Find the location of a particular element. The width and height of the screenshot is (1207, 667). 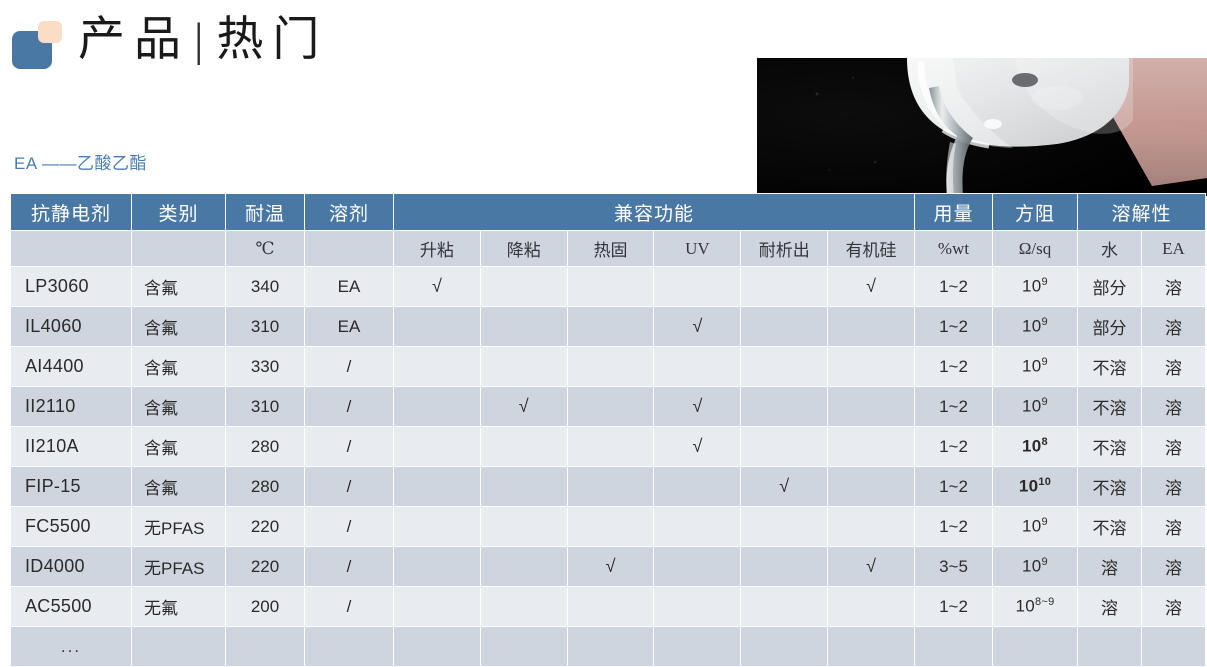

cell-resistance is located at coordinates (1035, 646).